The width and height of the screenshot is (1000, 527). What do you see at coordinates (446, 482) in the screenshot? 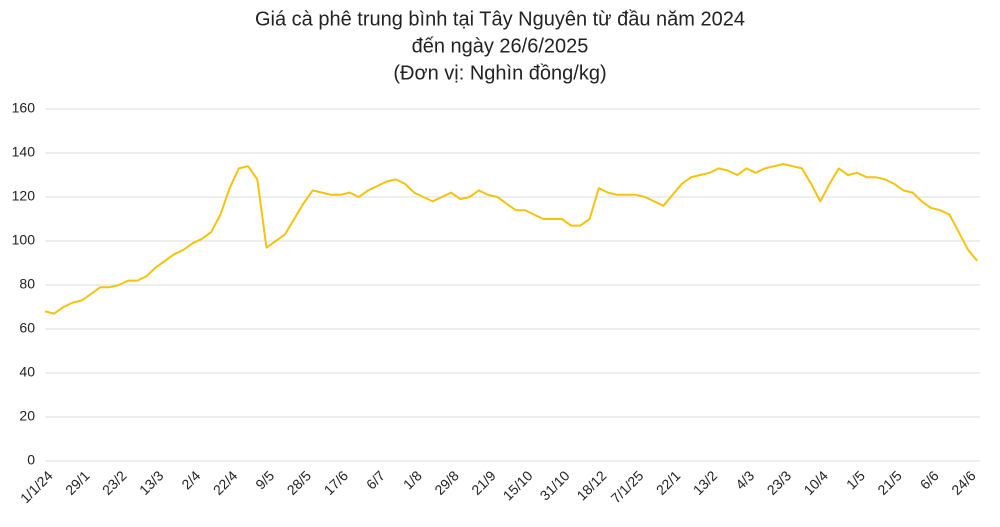
I see `x-tick-label: 29/8` at bounding box center [446, 482].